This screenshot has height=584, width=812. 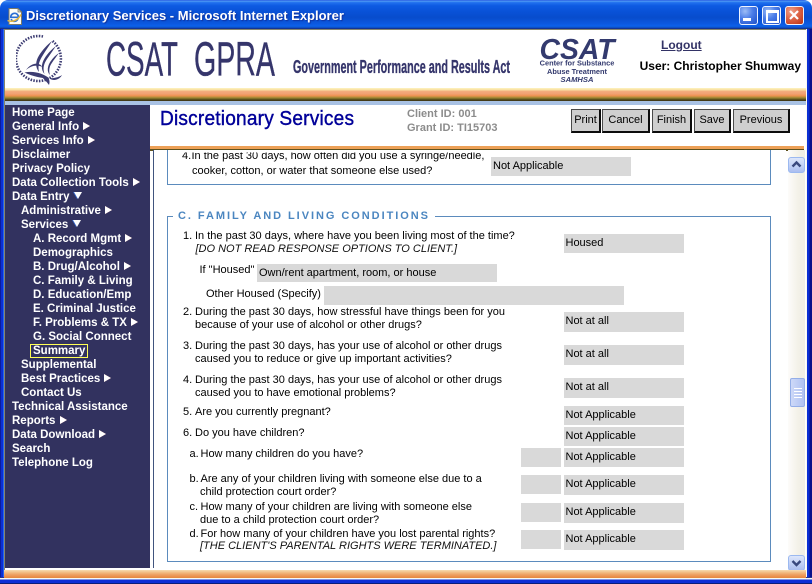 What do you see at coordinates (401, 66) in the screenshot?
I see `svg-text:Government Performance and Res: Government Performance and Results Act` at bounding box center [401, 66].